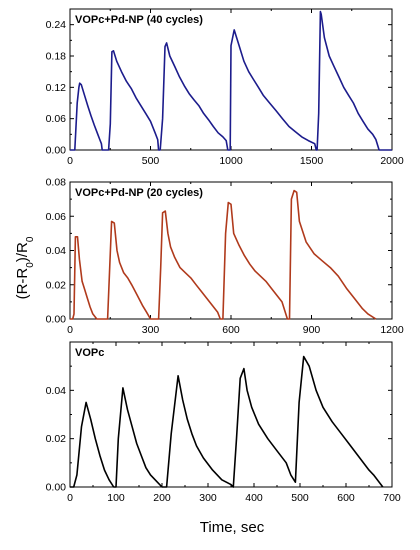  What do you see at coordinates (232, 527) in the screenshot?
I see `x-axis-label: Time, sec` at bounding box center [232, 527].